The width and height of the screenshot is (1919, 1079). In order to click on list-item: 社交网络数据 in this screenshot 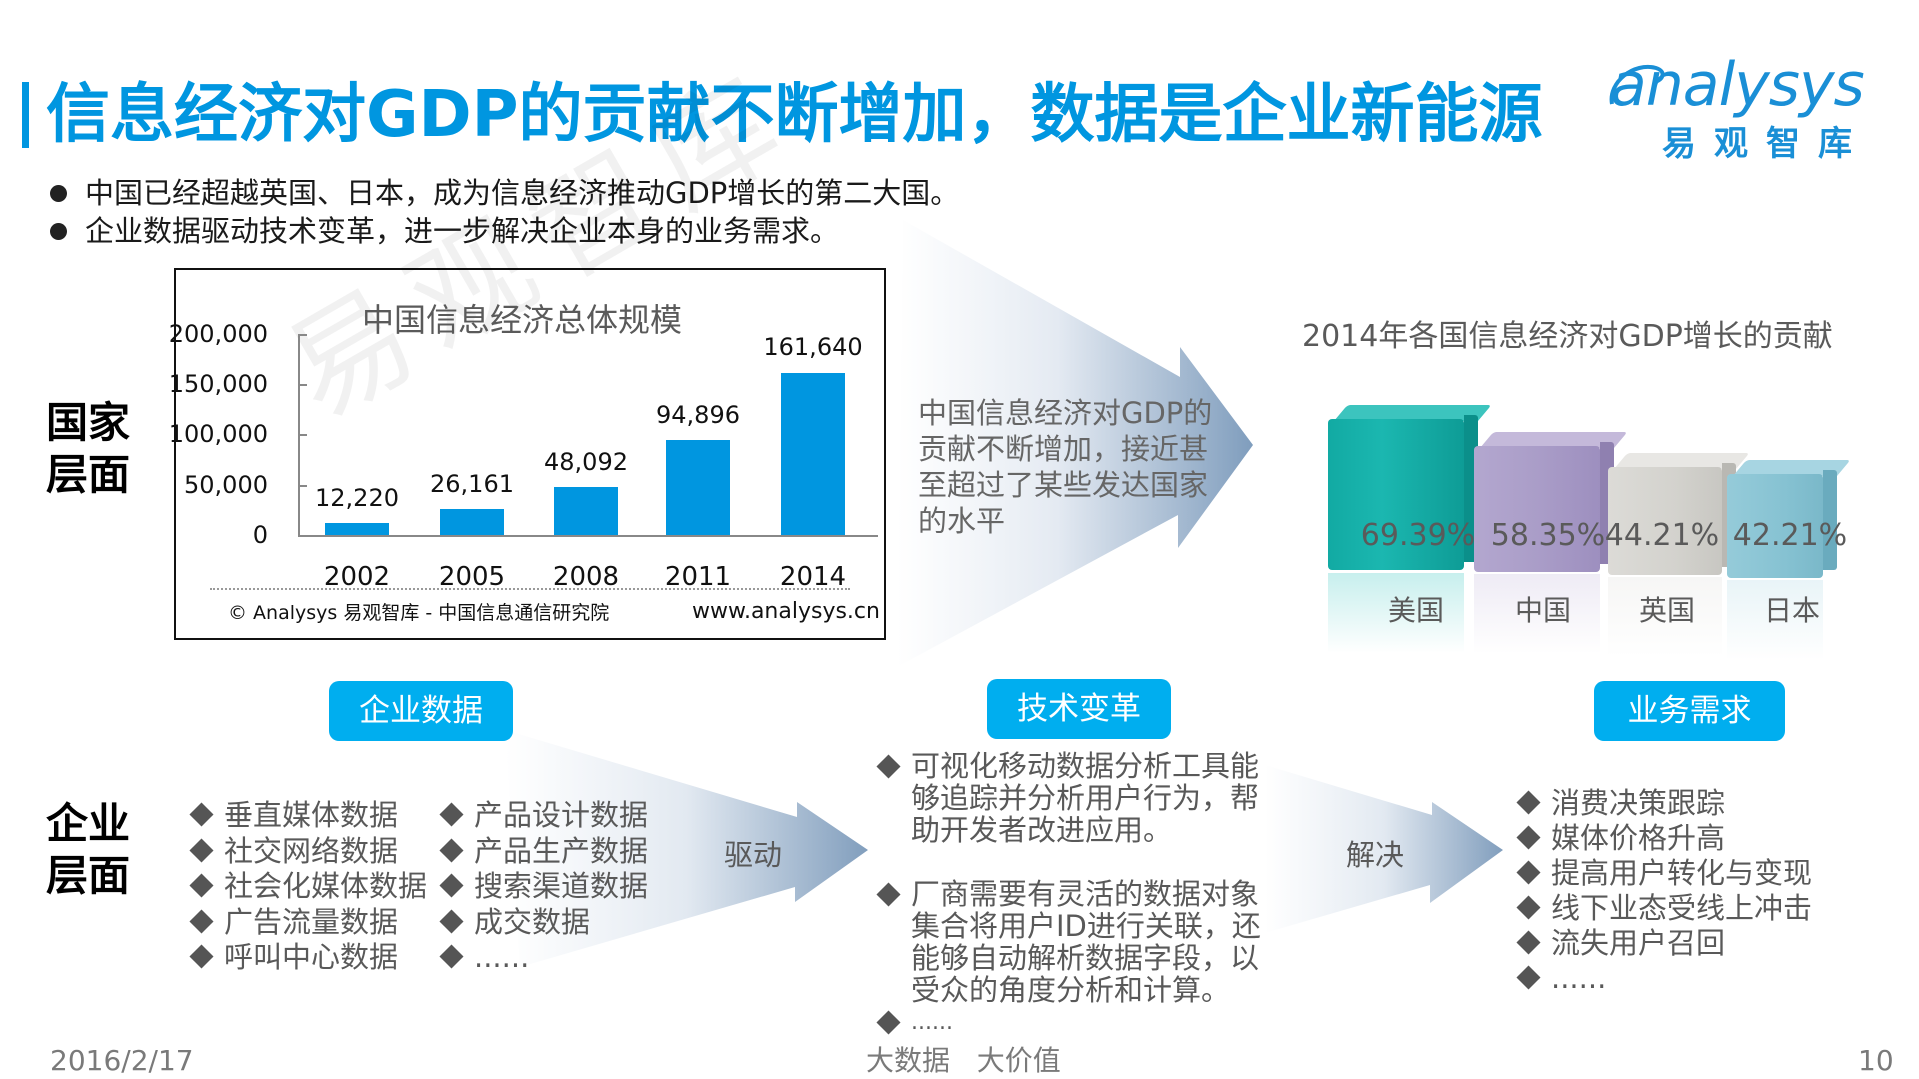, I will do `click(308, 851)`.